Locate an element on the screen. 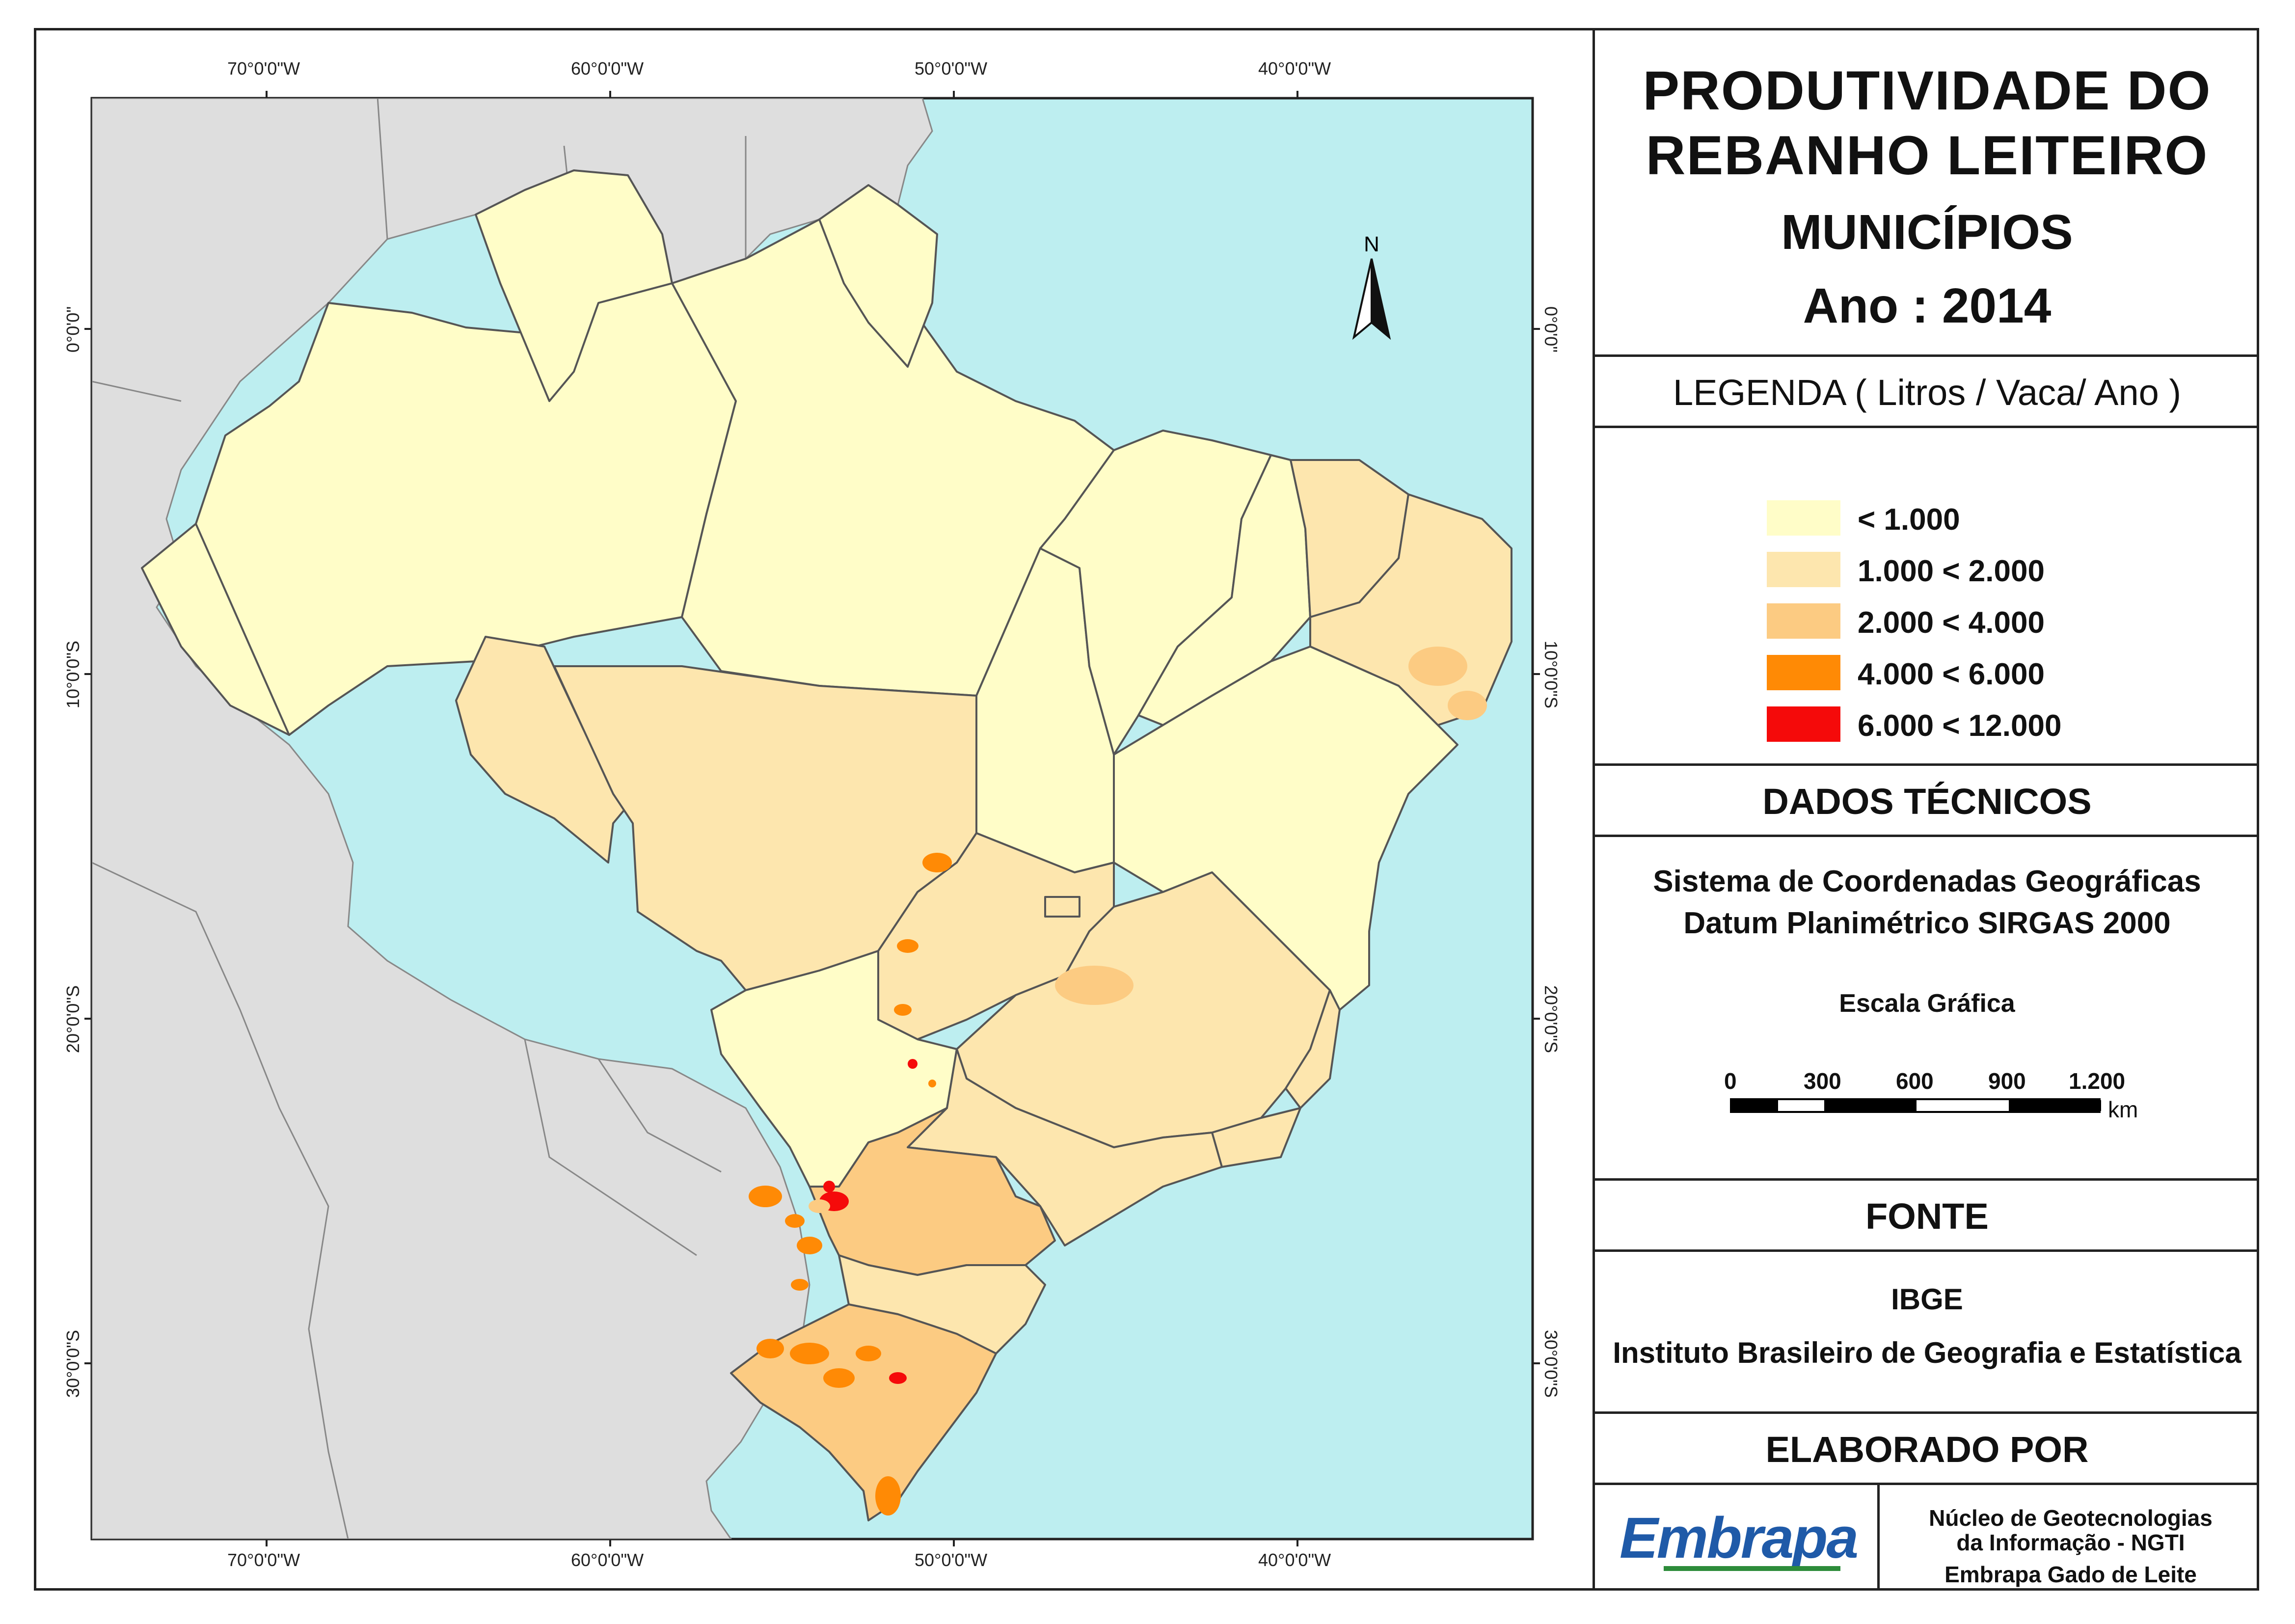  north-arrow-icon is located at coordinates (1371, 299).